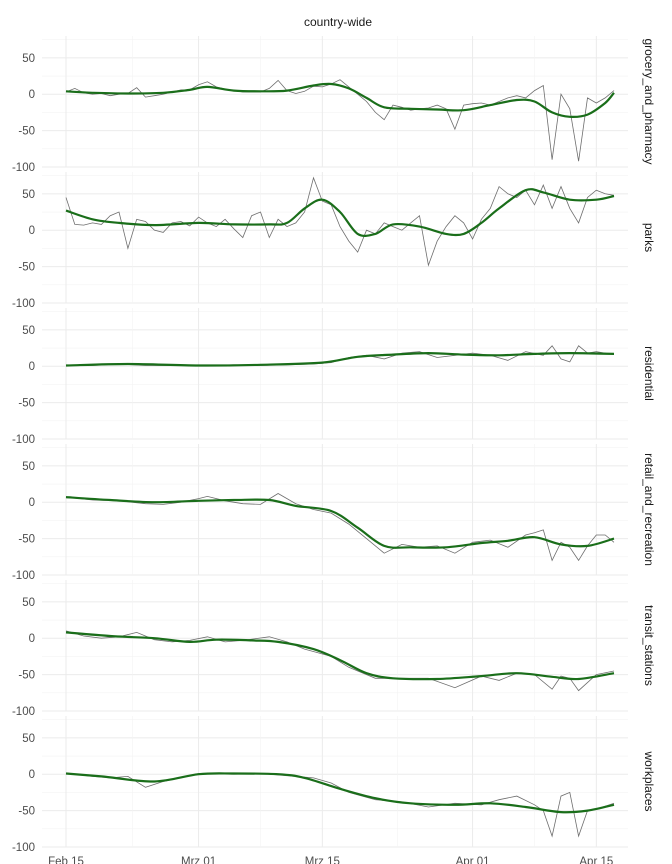 The width and height of the screenshot is (672, 864). What do you see at coordinates (649, 645) in the screenshot?
I see `facet-label: transit_stations` at bounding box center [649, 645].